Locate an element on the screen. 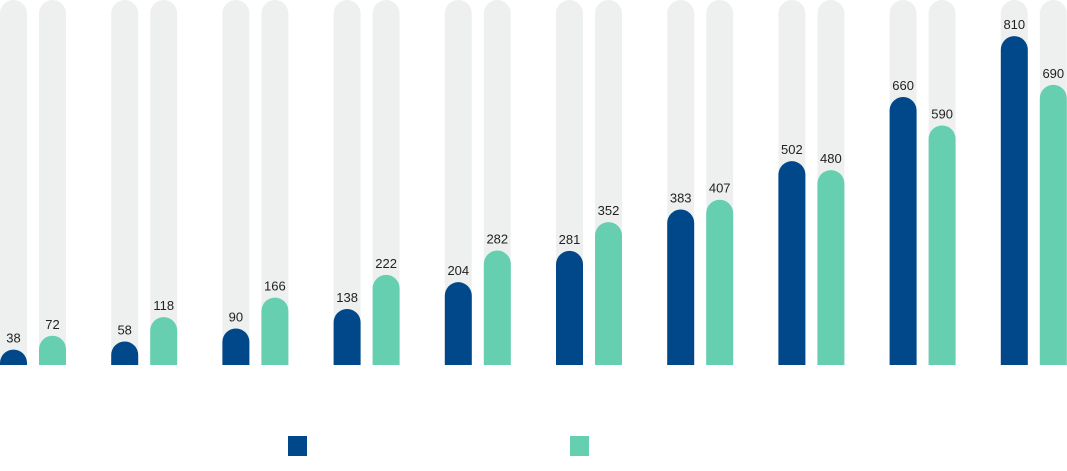 The height and width of the screenshot is (471, 1067). data-label: 282 is located at coordinates (497, 239).